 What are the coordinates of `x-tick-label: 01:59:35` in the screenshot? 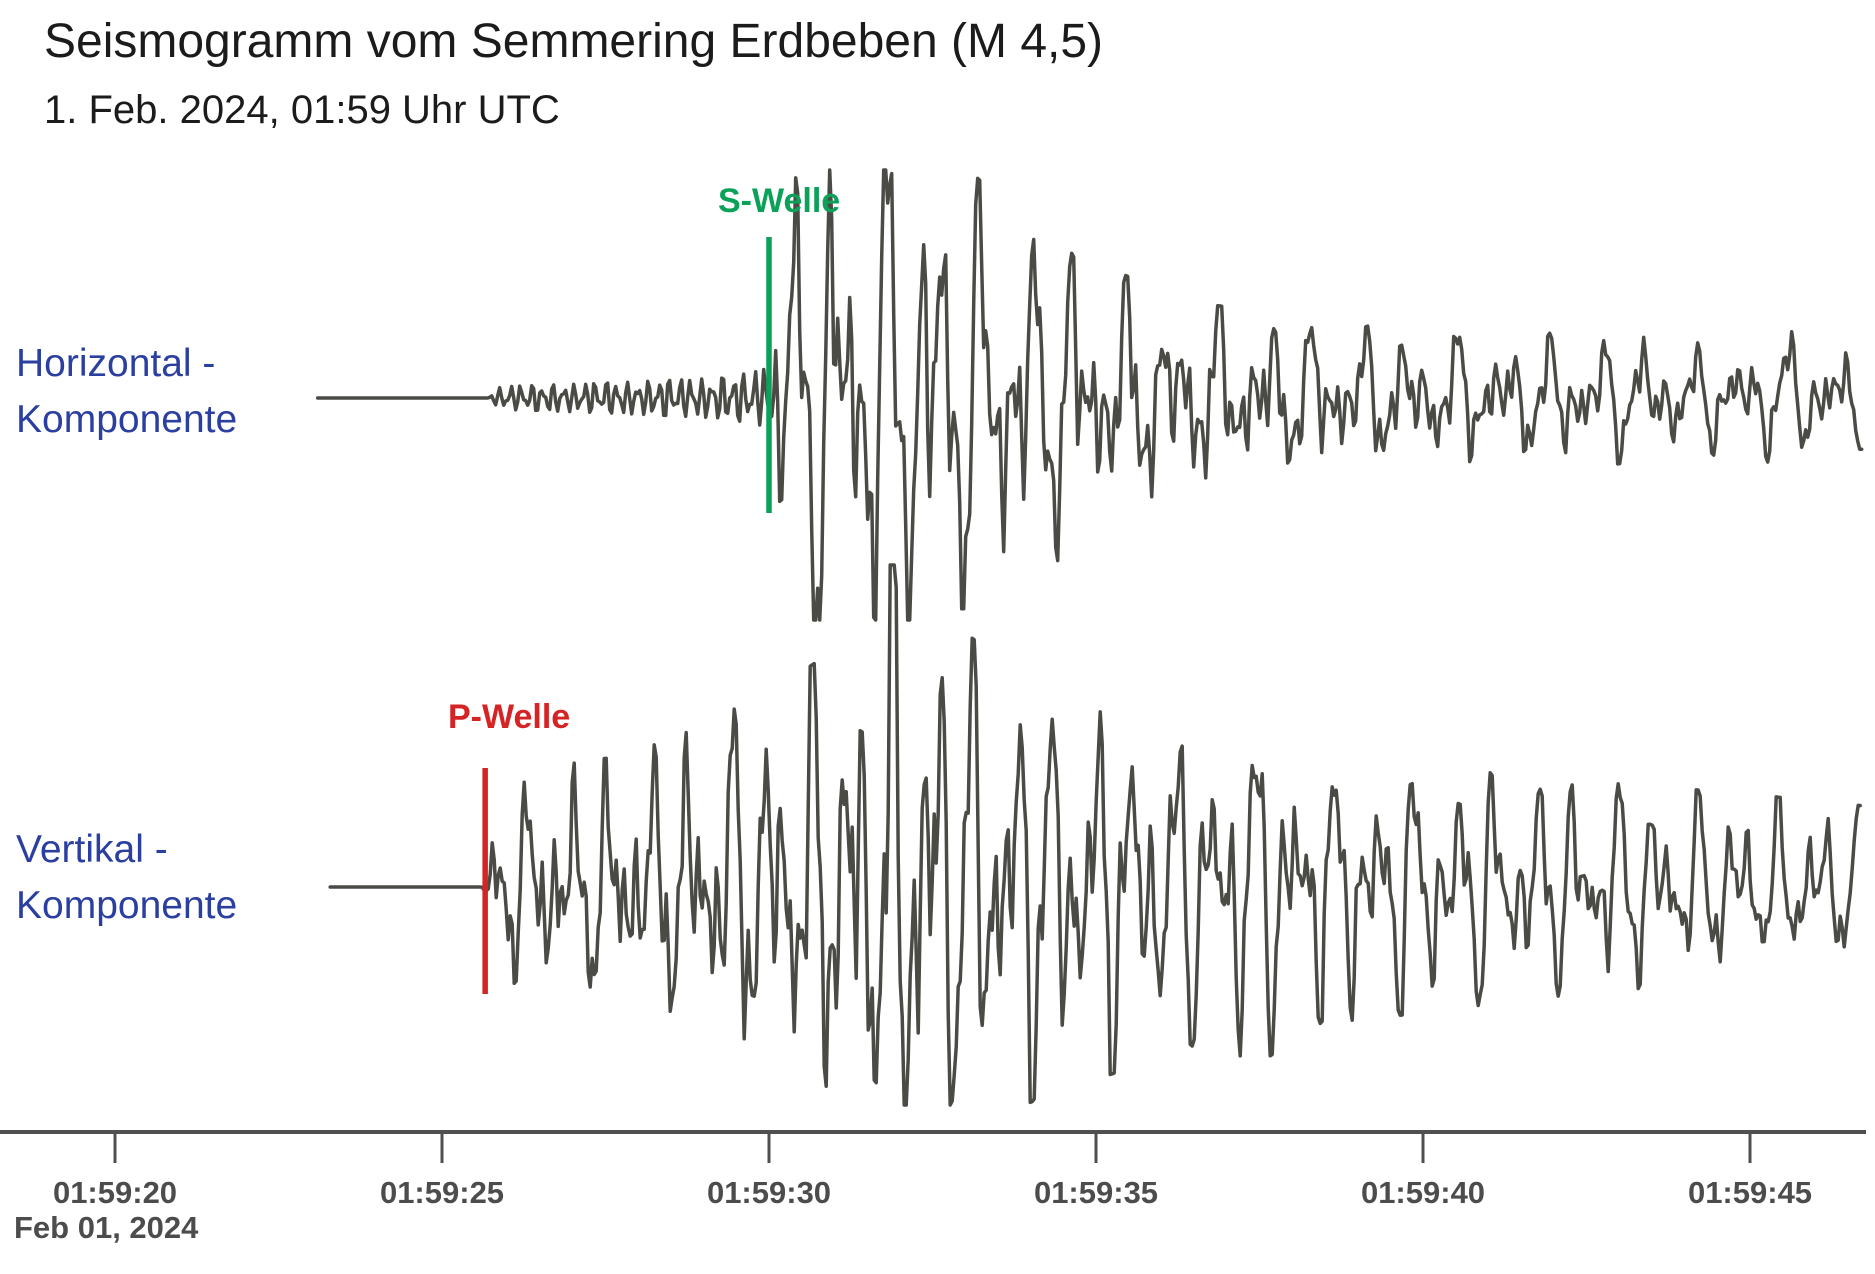 It's located at (1096, 1192).